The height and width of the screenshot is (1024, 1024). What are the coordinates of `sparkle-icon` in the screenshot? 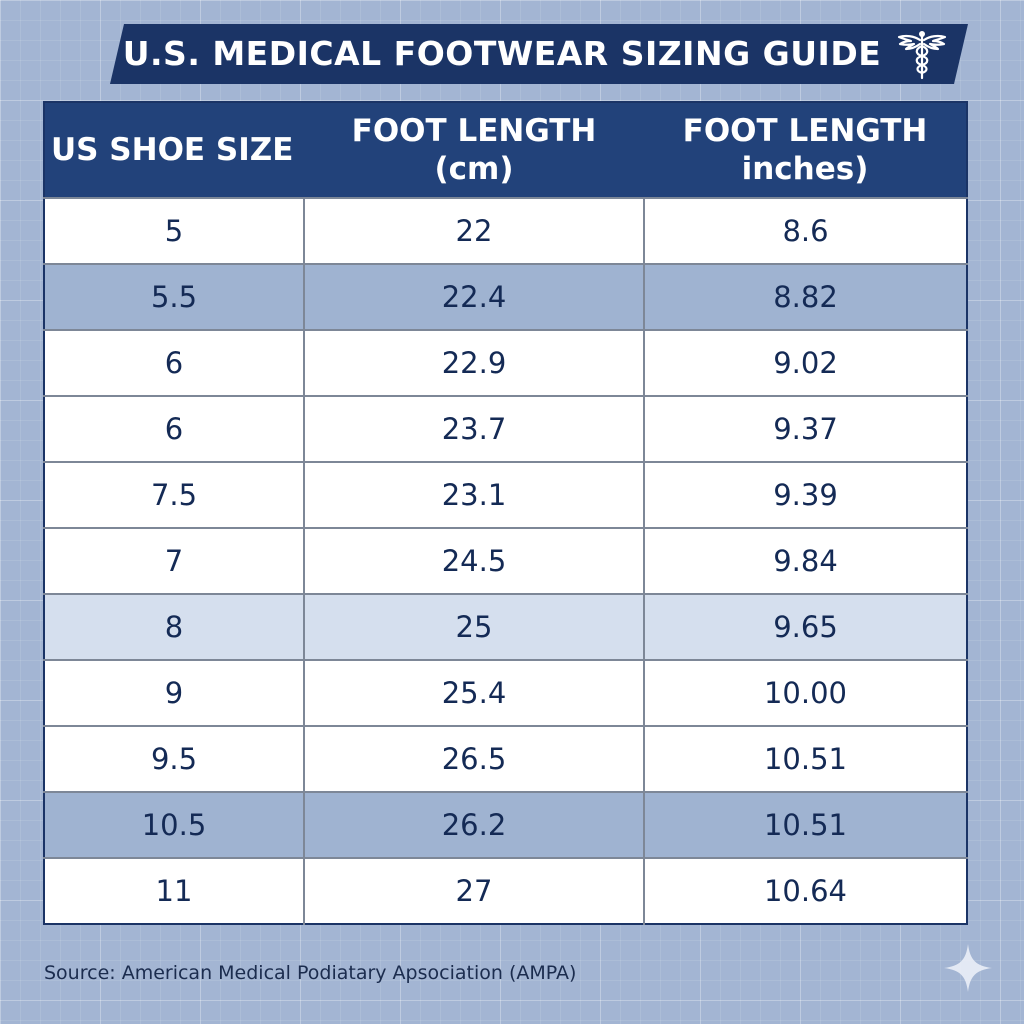 It's located at (968, 968).